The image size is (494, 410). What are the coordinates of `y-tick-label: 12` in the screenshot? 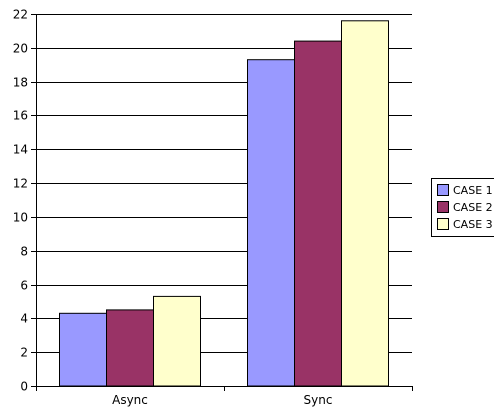 It's located at (20, 184).